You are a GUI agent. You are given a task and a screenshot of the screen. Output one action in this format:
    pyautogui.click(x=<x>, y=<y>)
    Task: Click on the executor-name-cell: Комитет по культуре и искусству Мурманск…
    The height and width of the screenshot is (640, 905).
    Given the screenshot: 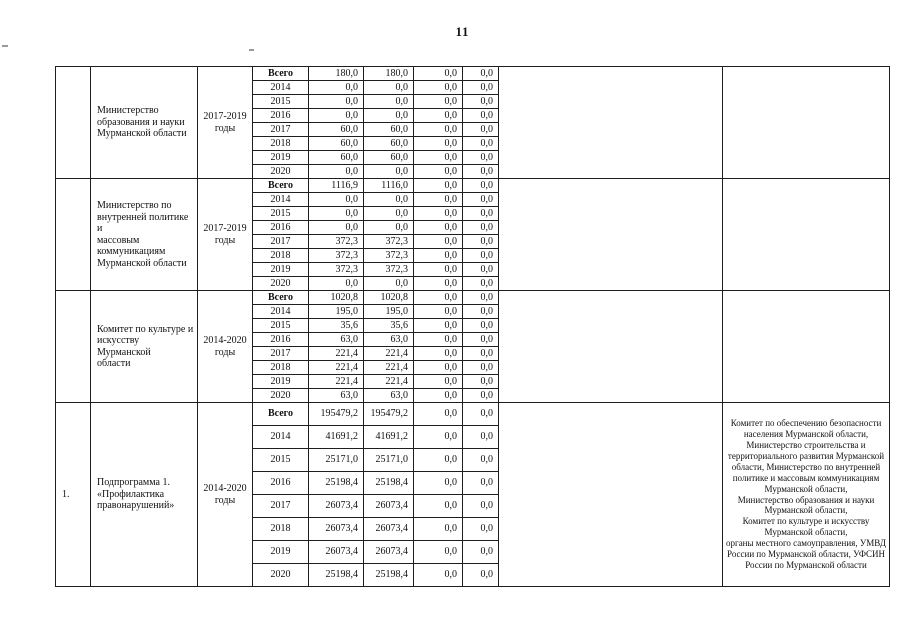 What is the action you would take?
    pyautogui.click(x=144, y=346)
    